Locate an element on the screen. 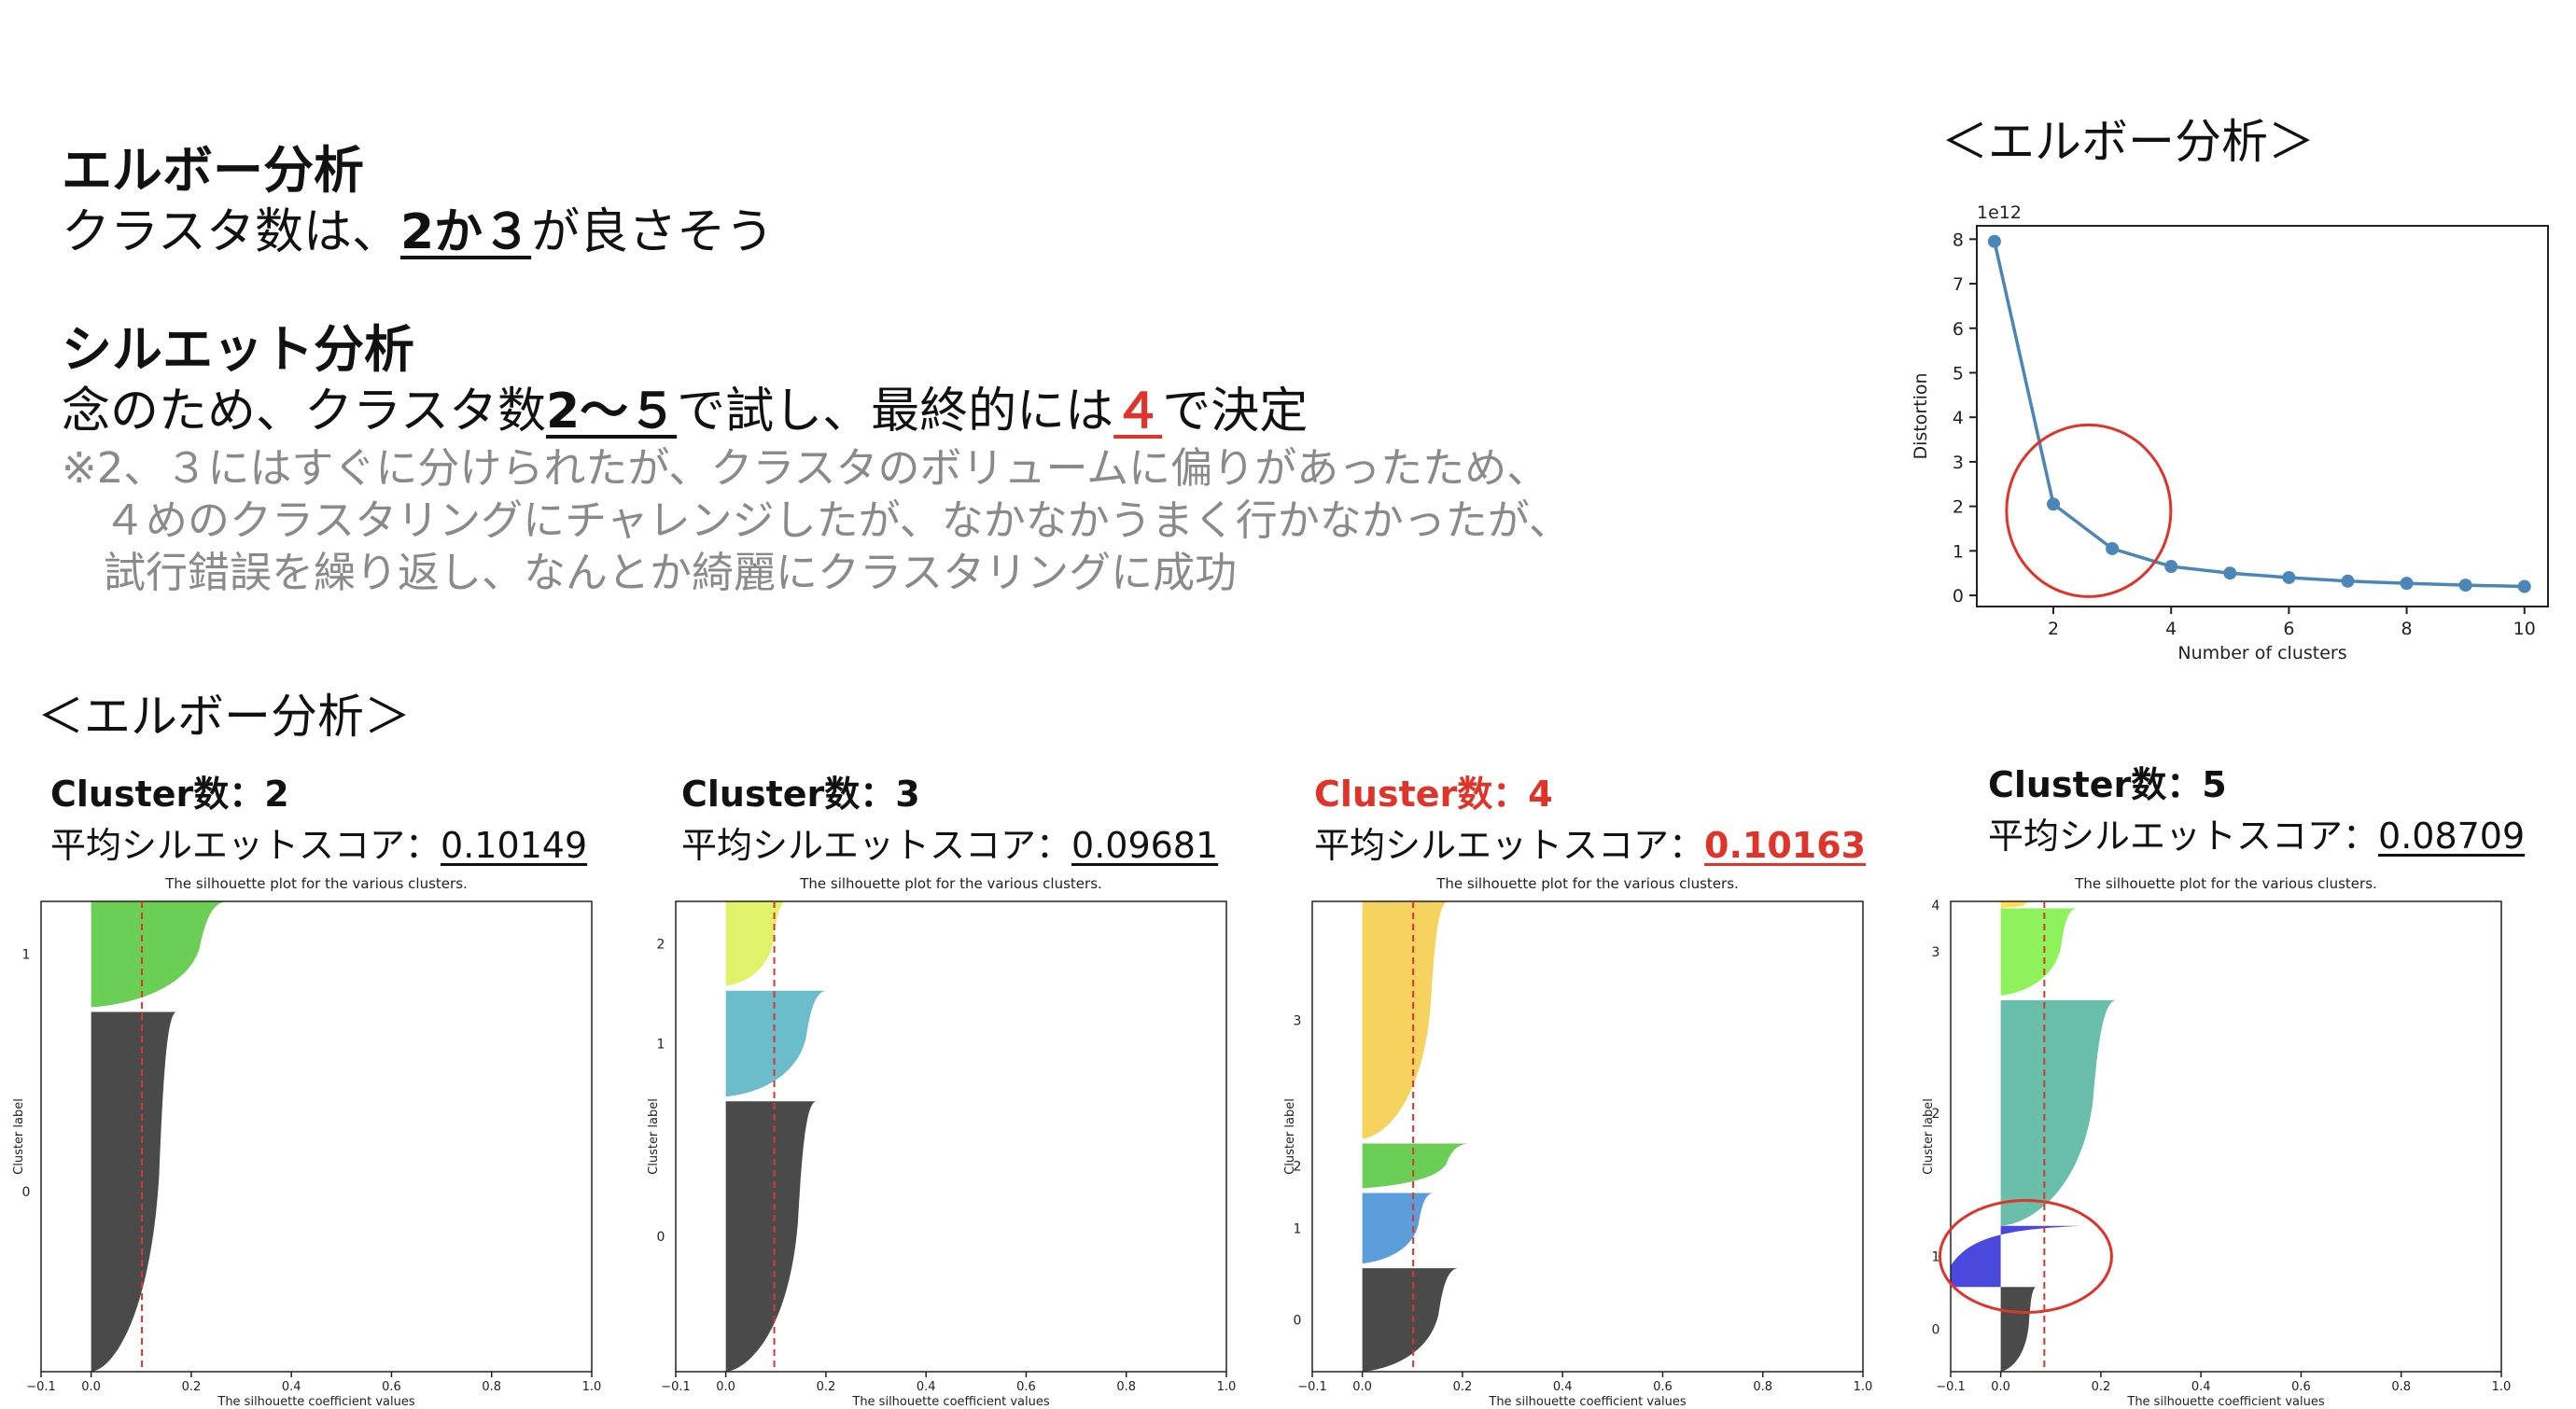 This screenshot has height=1409, width=2576. elbow-y-tick-label: 6 is located at coordinates (1958, 329).